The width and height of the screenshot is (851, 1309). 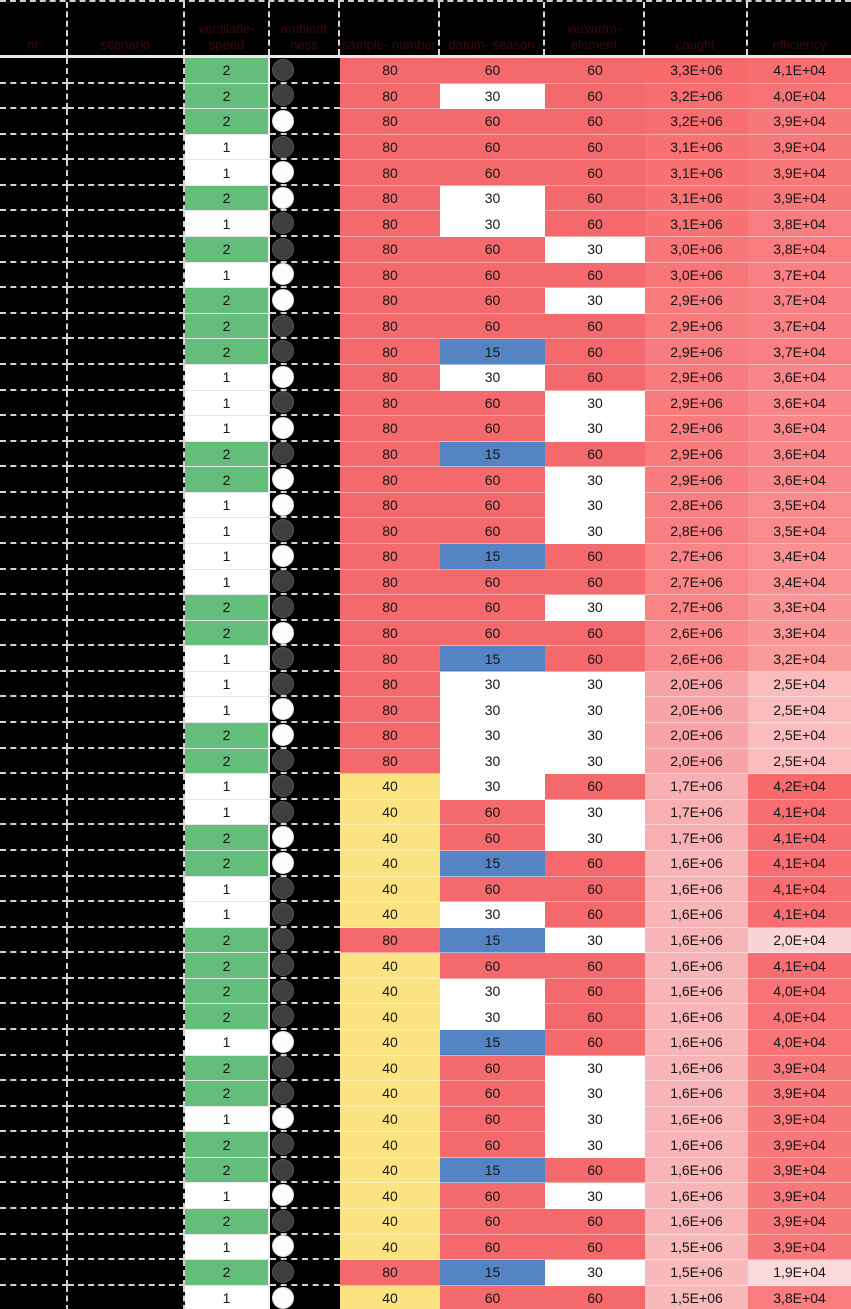 What do you see at coordinates (696, 122) in the screenshot?
I see `cell-caught: 3,2E+06` at bounding box center [696, 122].